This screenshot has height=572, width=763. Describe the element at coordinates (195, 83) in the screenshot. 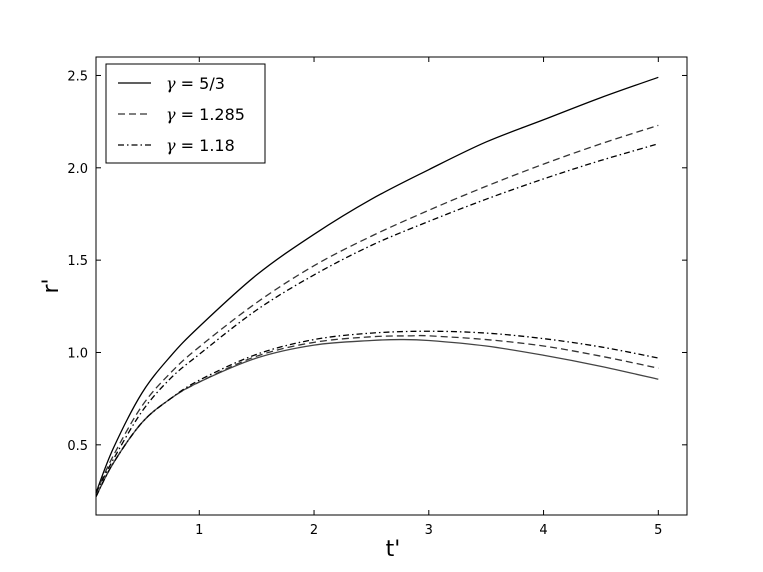

I see `legend-label-gamma-5-3: γ = 5/3` at that location.